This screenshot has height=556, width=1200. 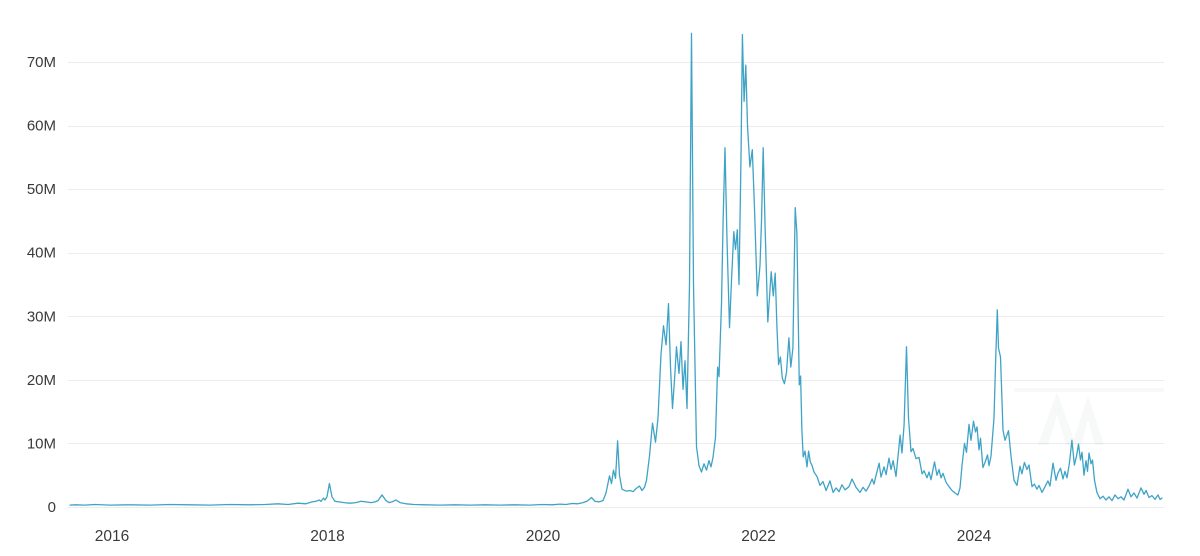 What do you see at coordinates (112, 536) in the screenshot?
I see `x-axis-tick-label: 2016` at bounding box center [112, 536].